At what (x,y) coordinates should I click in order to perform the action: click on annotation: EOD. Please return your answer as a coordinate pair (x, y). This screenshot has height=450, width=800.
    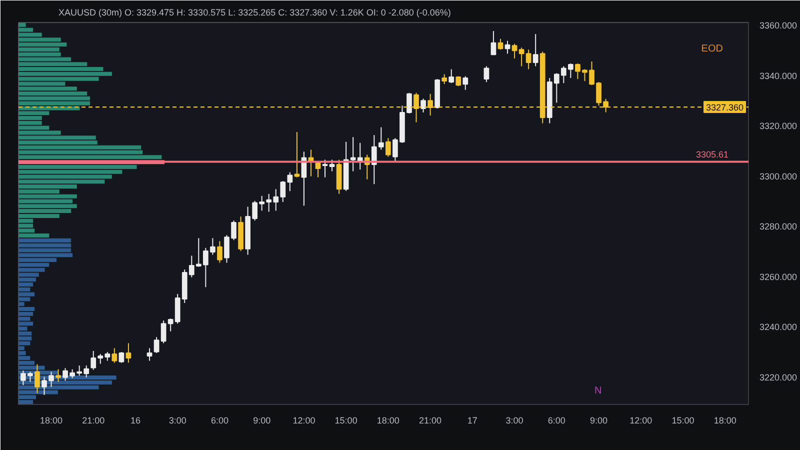
    Looking at the image, I should click on (712, 49).